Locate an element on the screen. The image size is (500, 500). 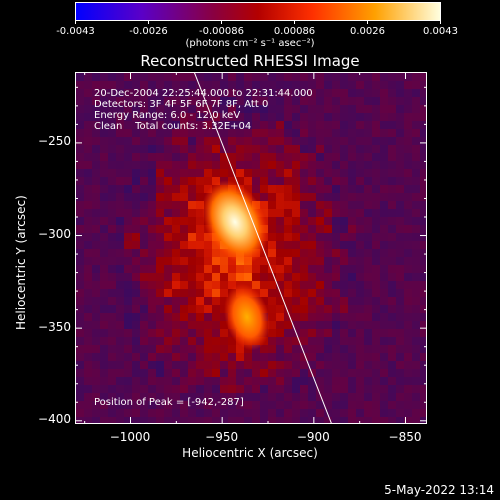
x-tick-label: −900 is located at coordinates (313, 437).